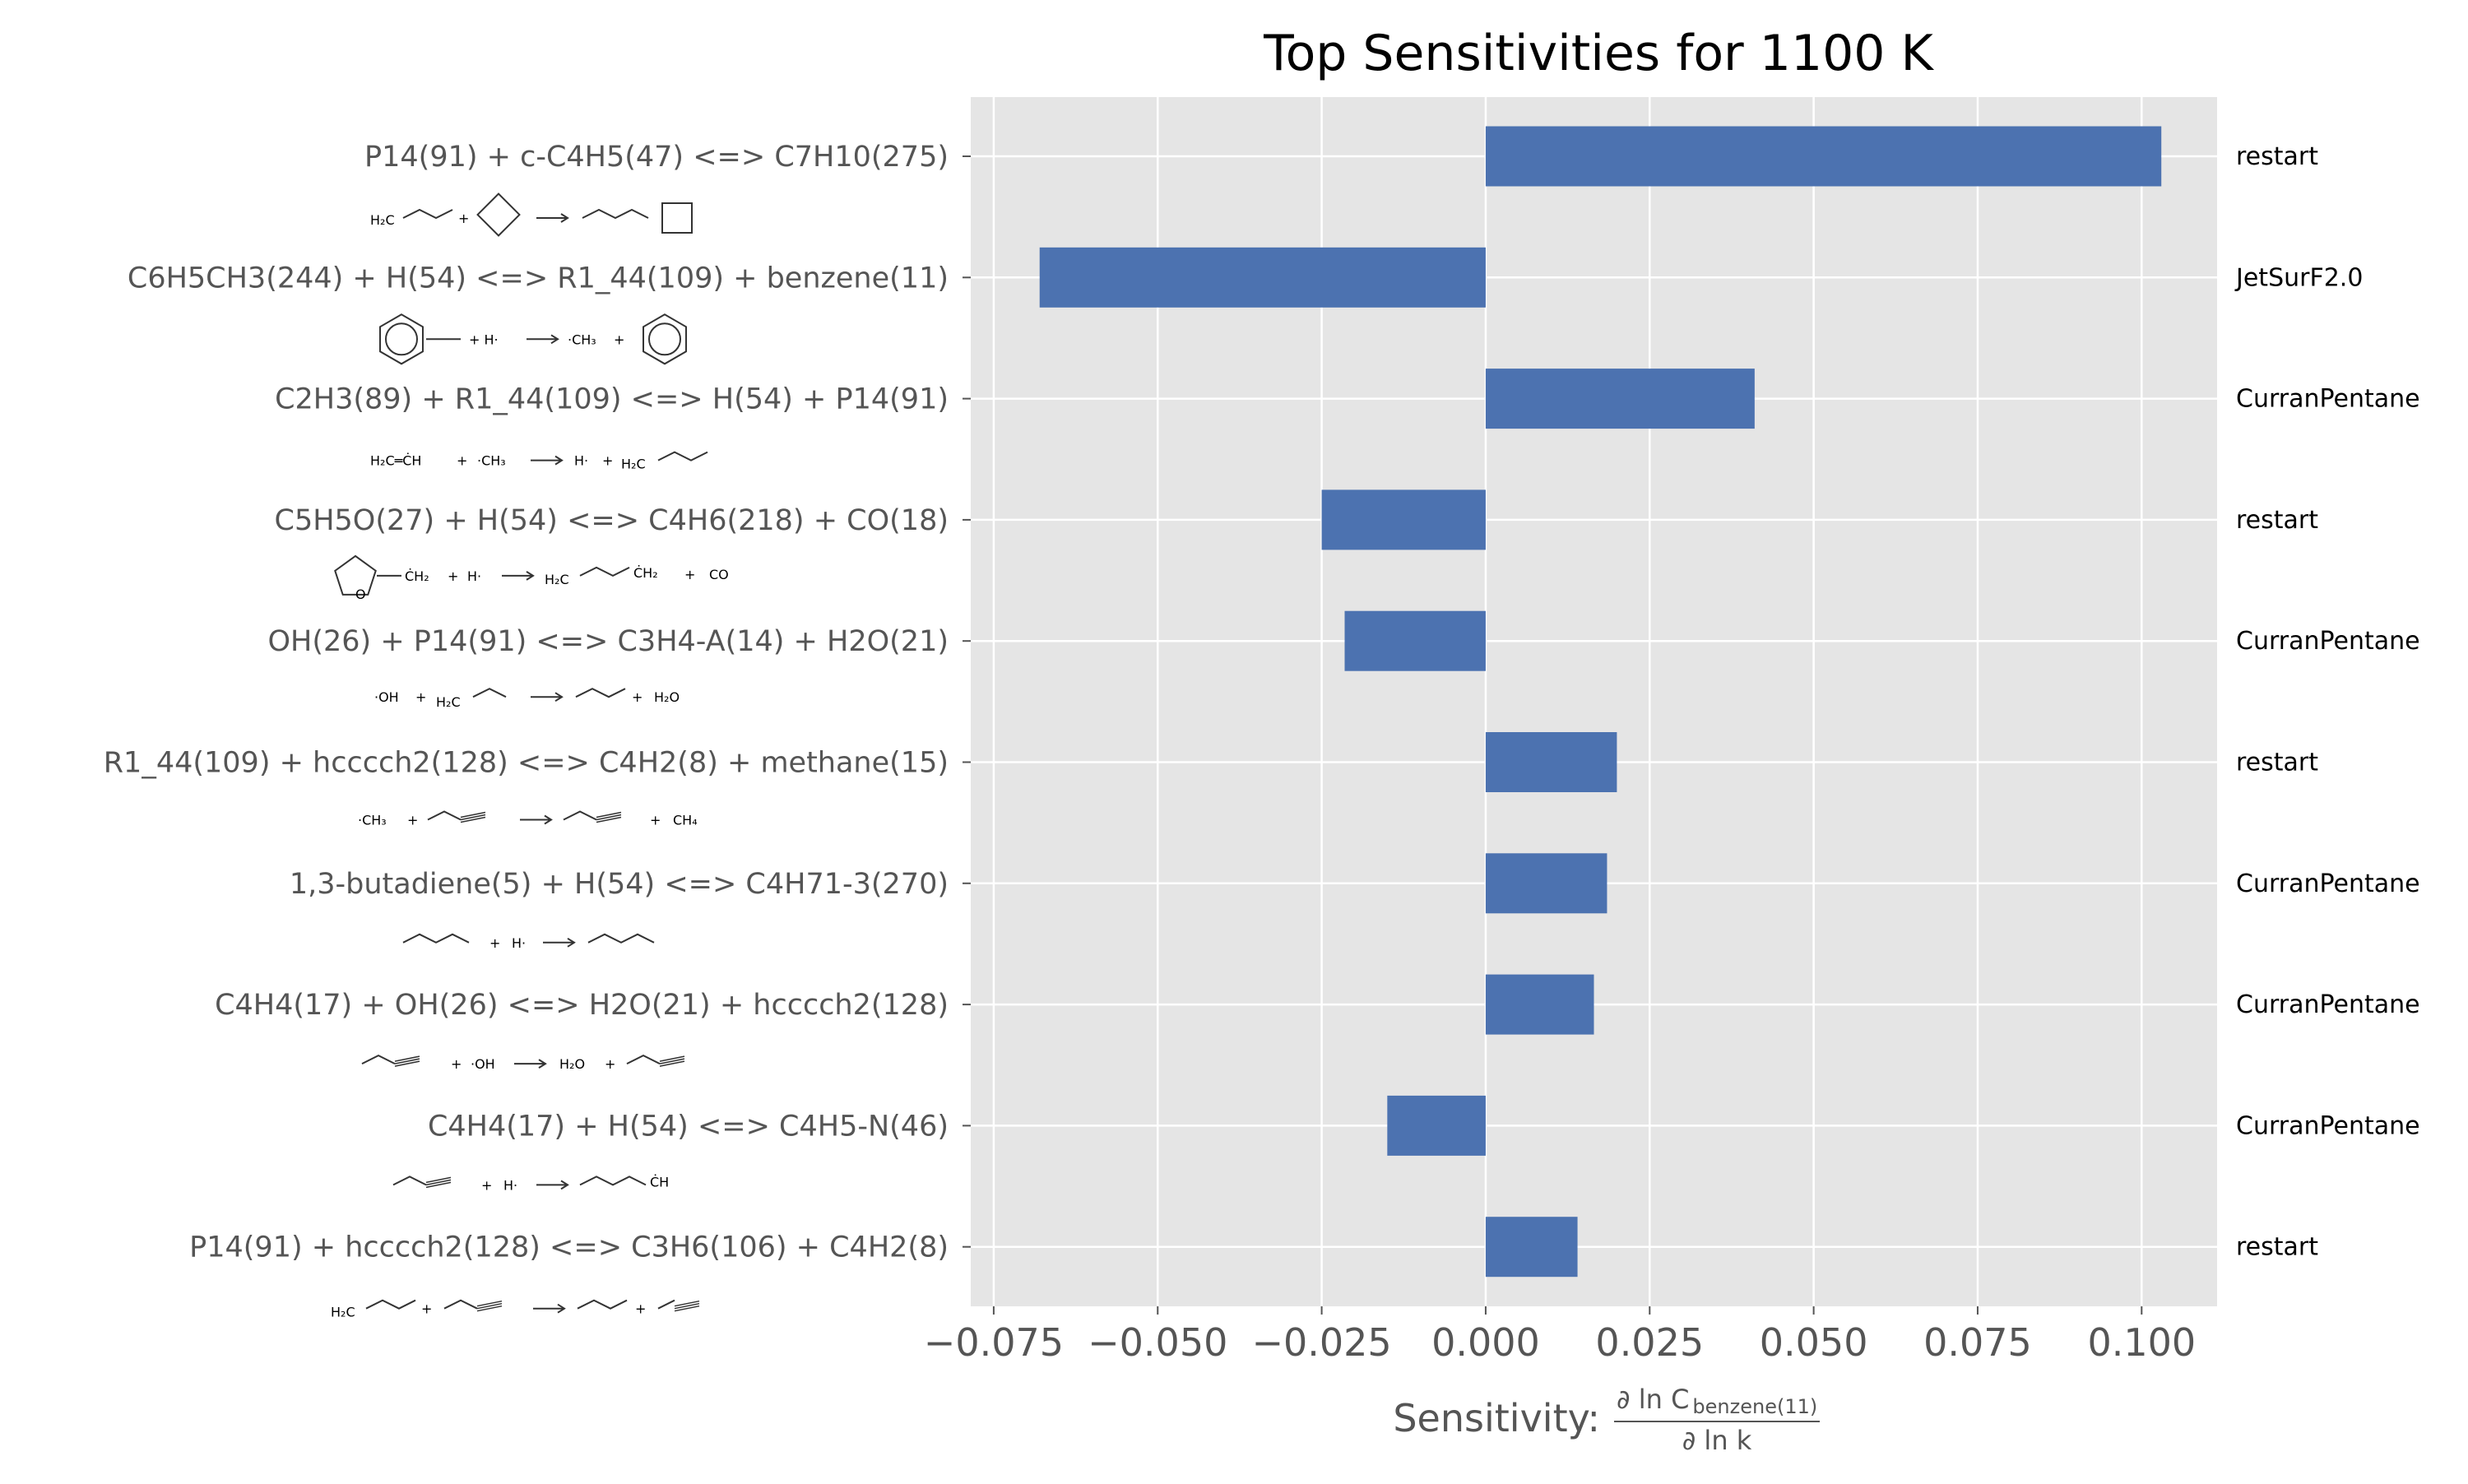 Image resolution: width=2468 pixels, height=1484 pixels. What do you see at coordinates (1814, 1342) in the screenshot?
I see `x-tick-label: 0.050` at bounding box center [1814, 1342].